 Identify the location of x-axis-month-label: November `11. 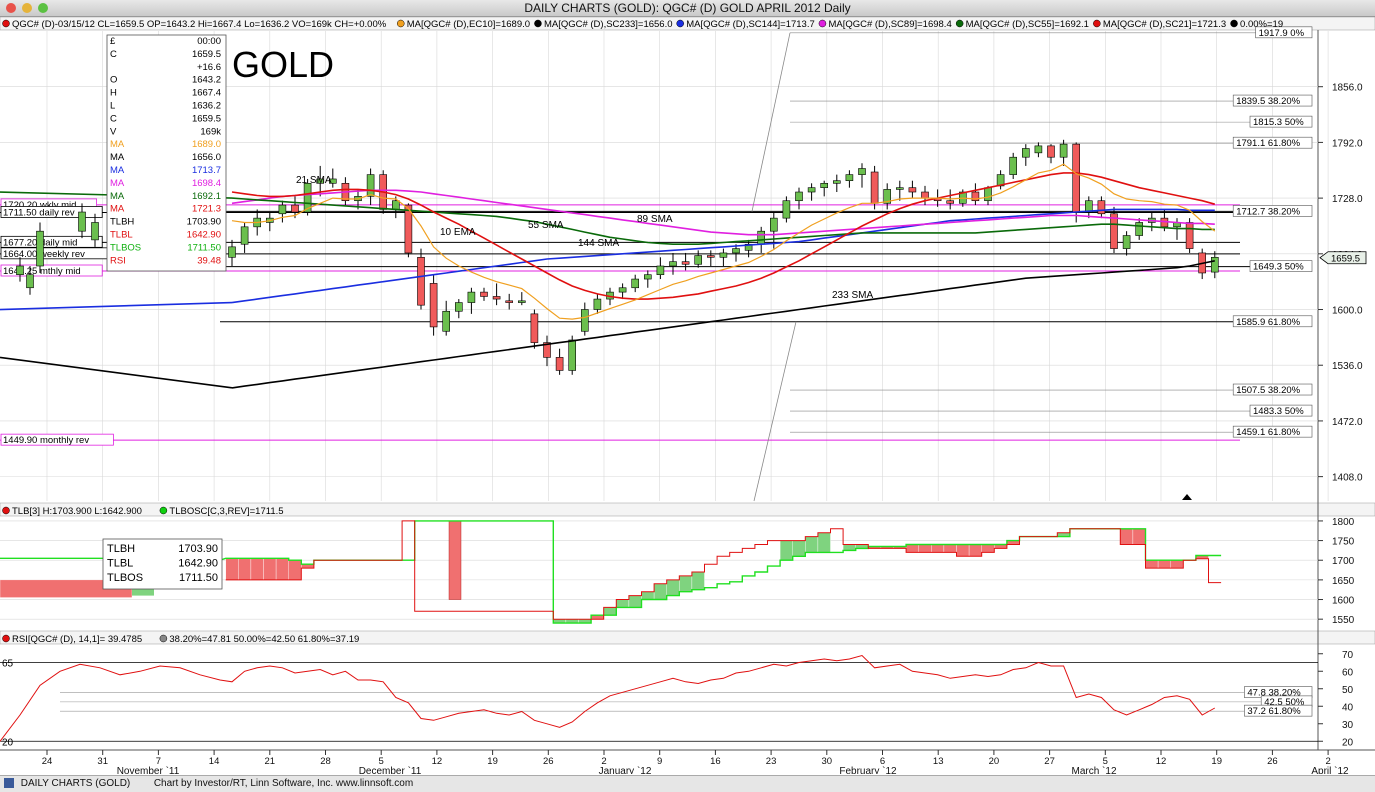
(148, 769).